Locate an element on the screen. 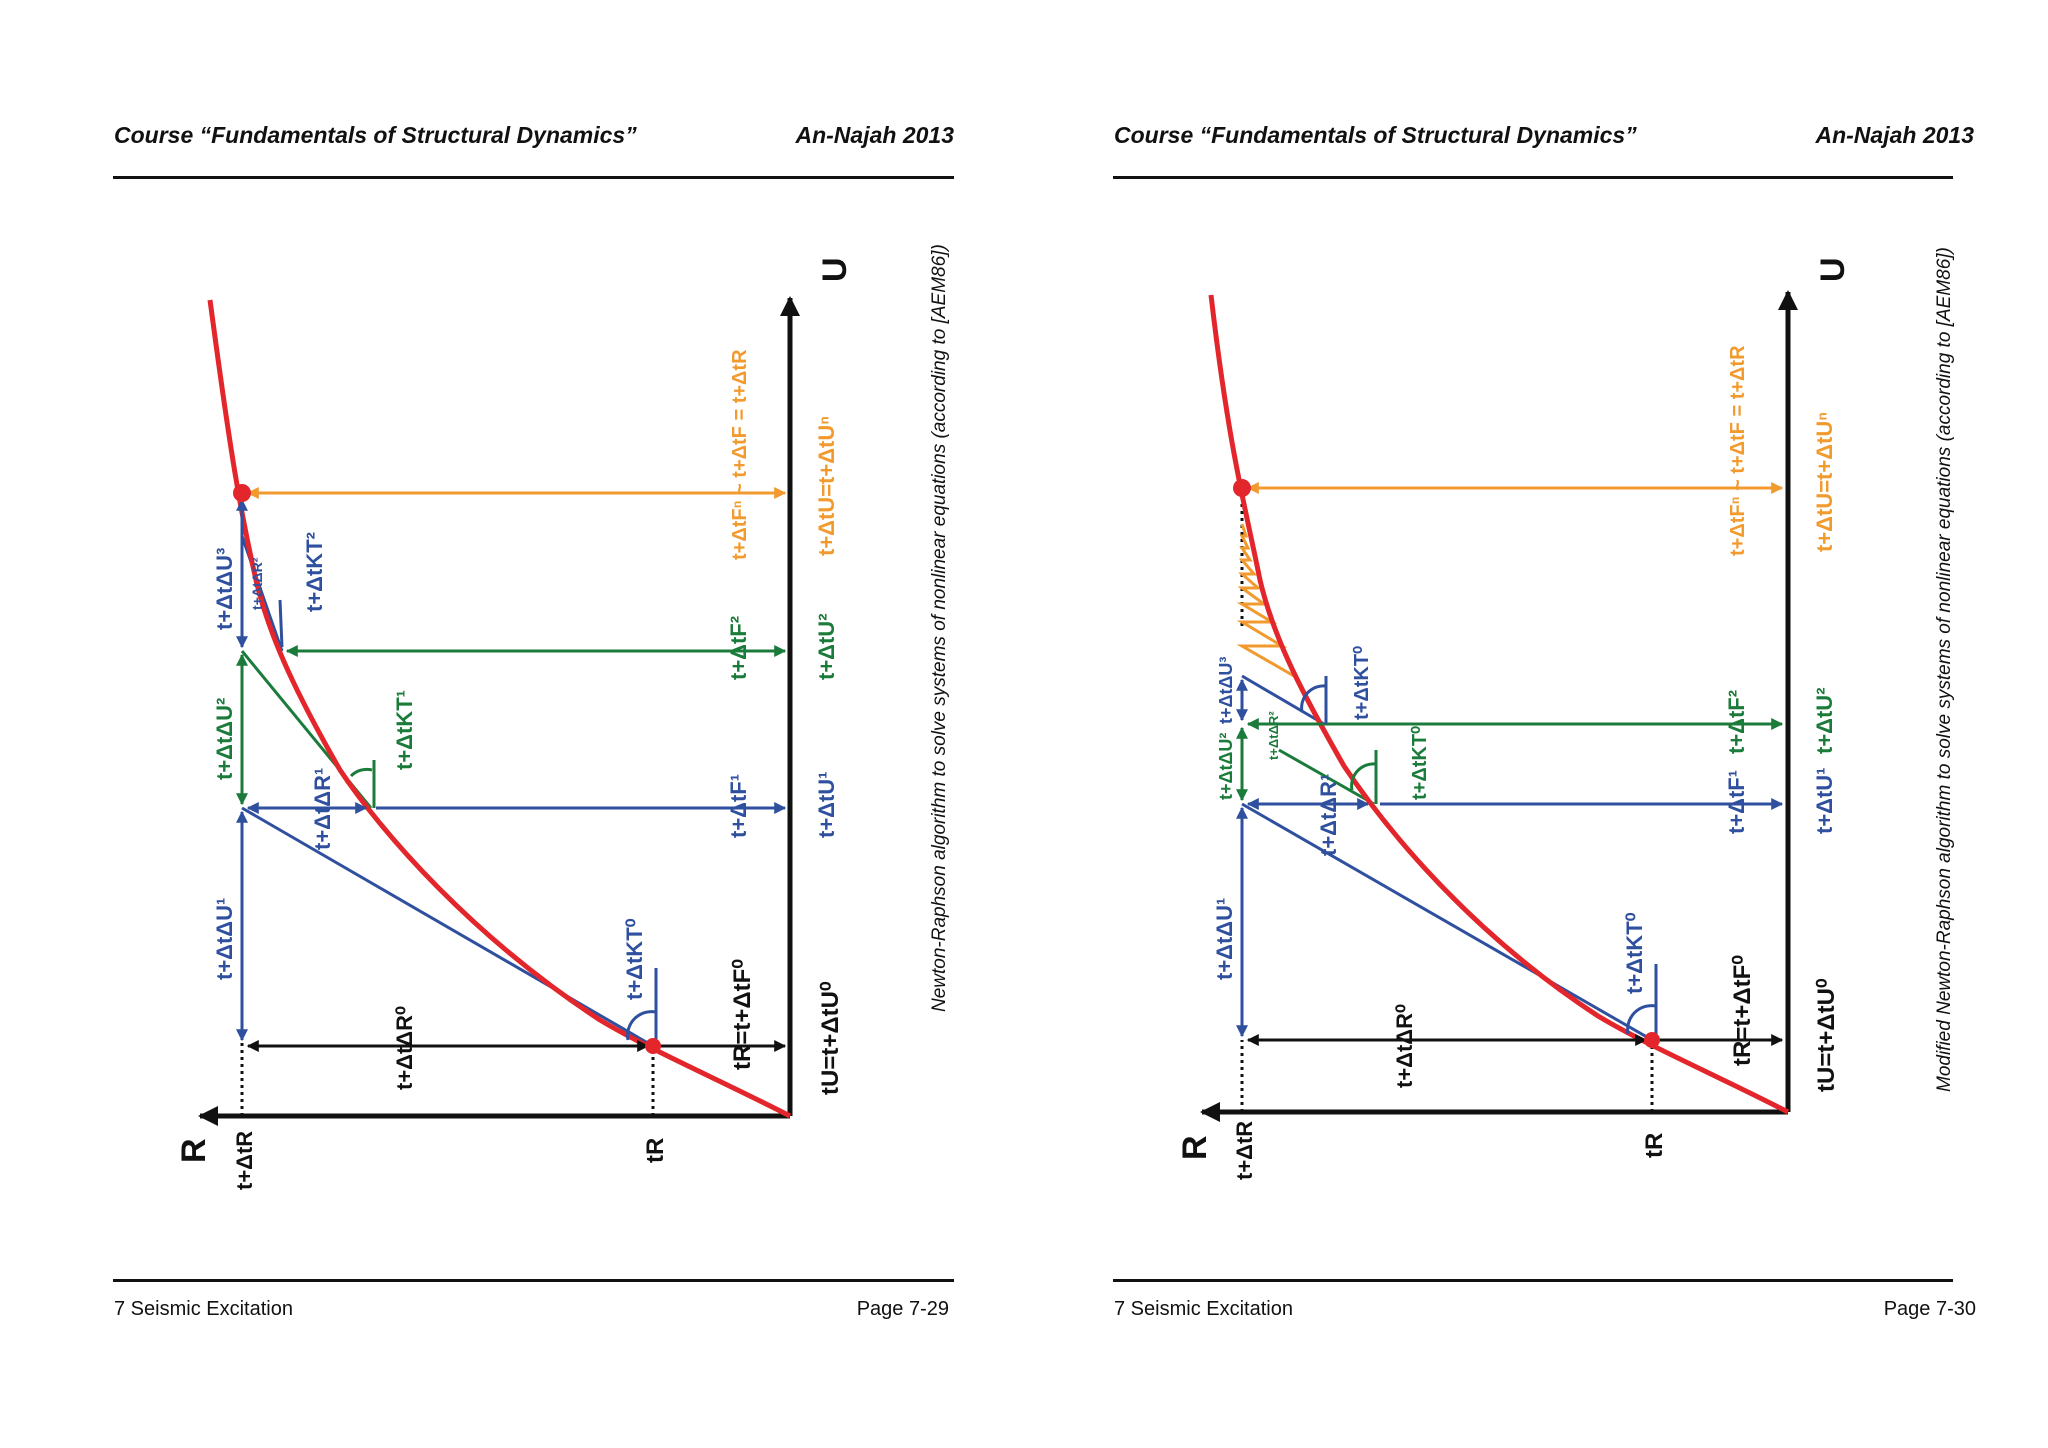  label-K2: t+ΔtKT² is located at coordinates (314, 572).